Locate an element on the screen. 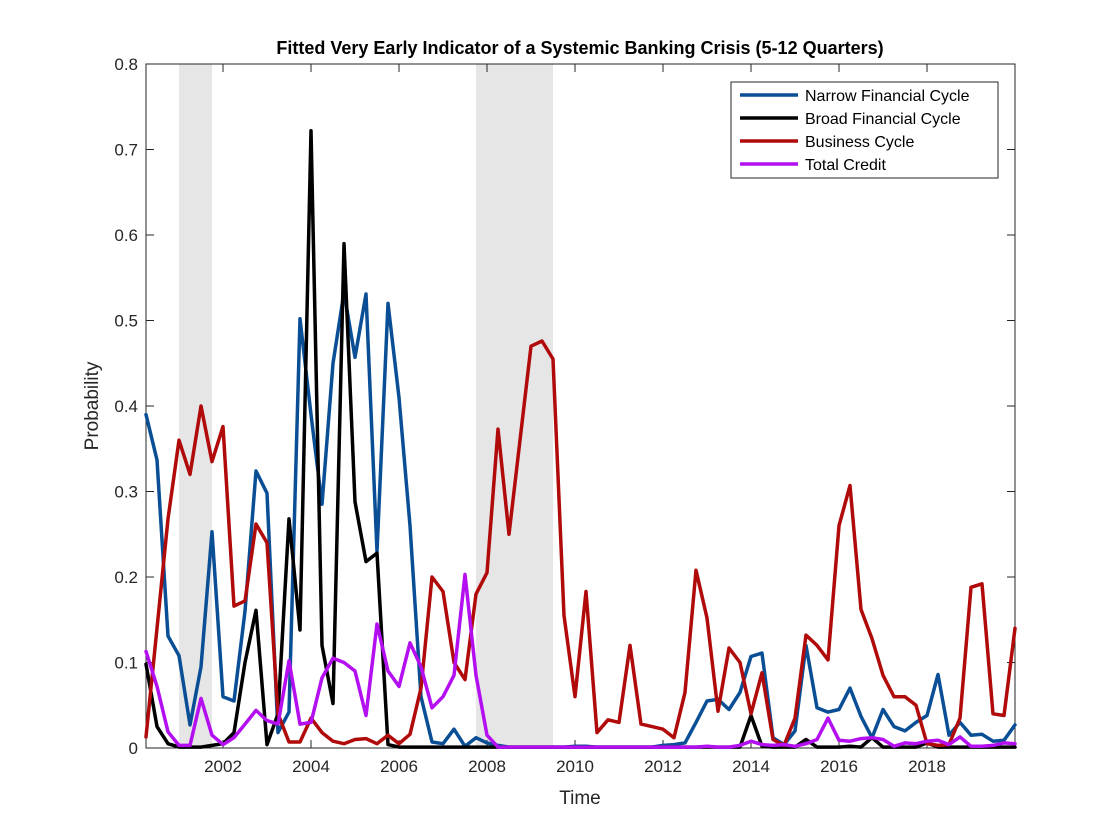 The height and width of the screenshot is (840, 1120). x-tick-label: 2014 is located at coordinates (751, 766).